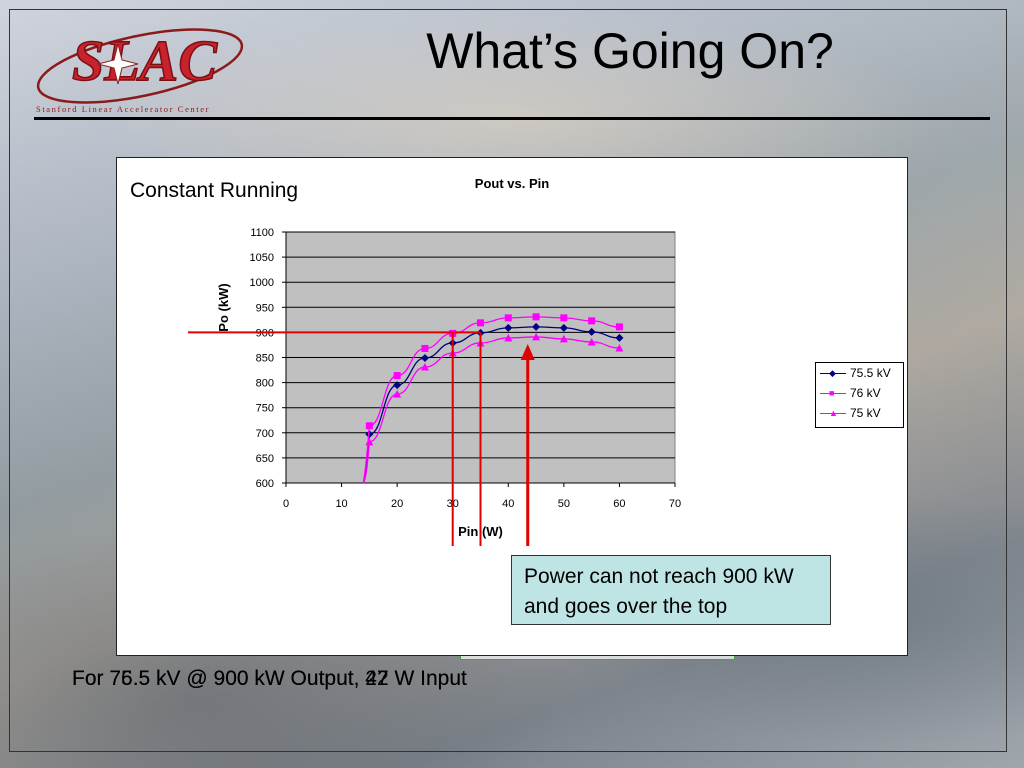 The height and width of the screenshot is (768, 1024). Describe the element at coordinates (265, 308) in the screenshot. I see `y-tick-label: 950` at that location.